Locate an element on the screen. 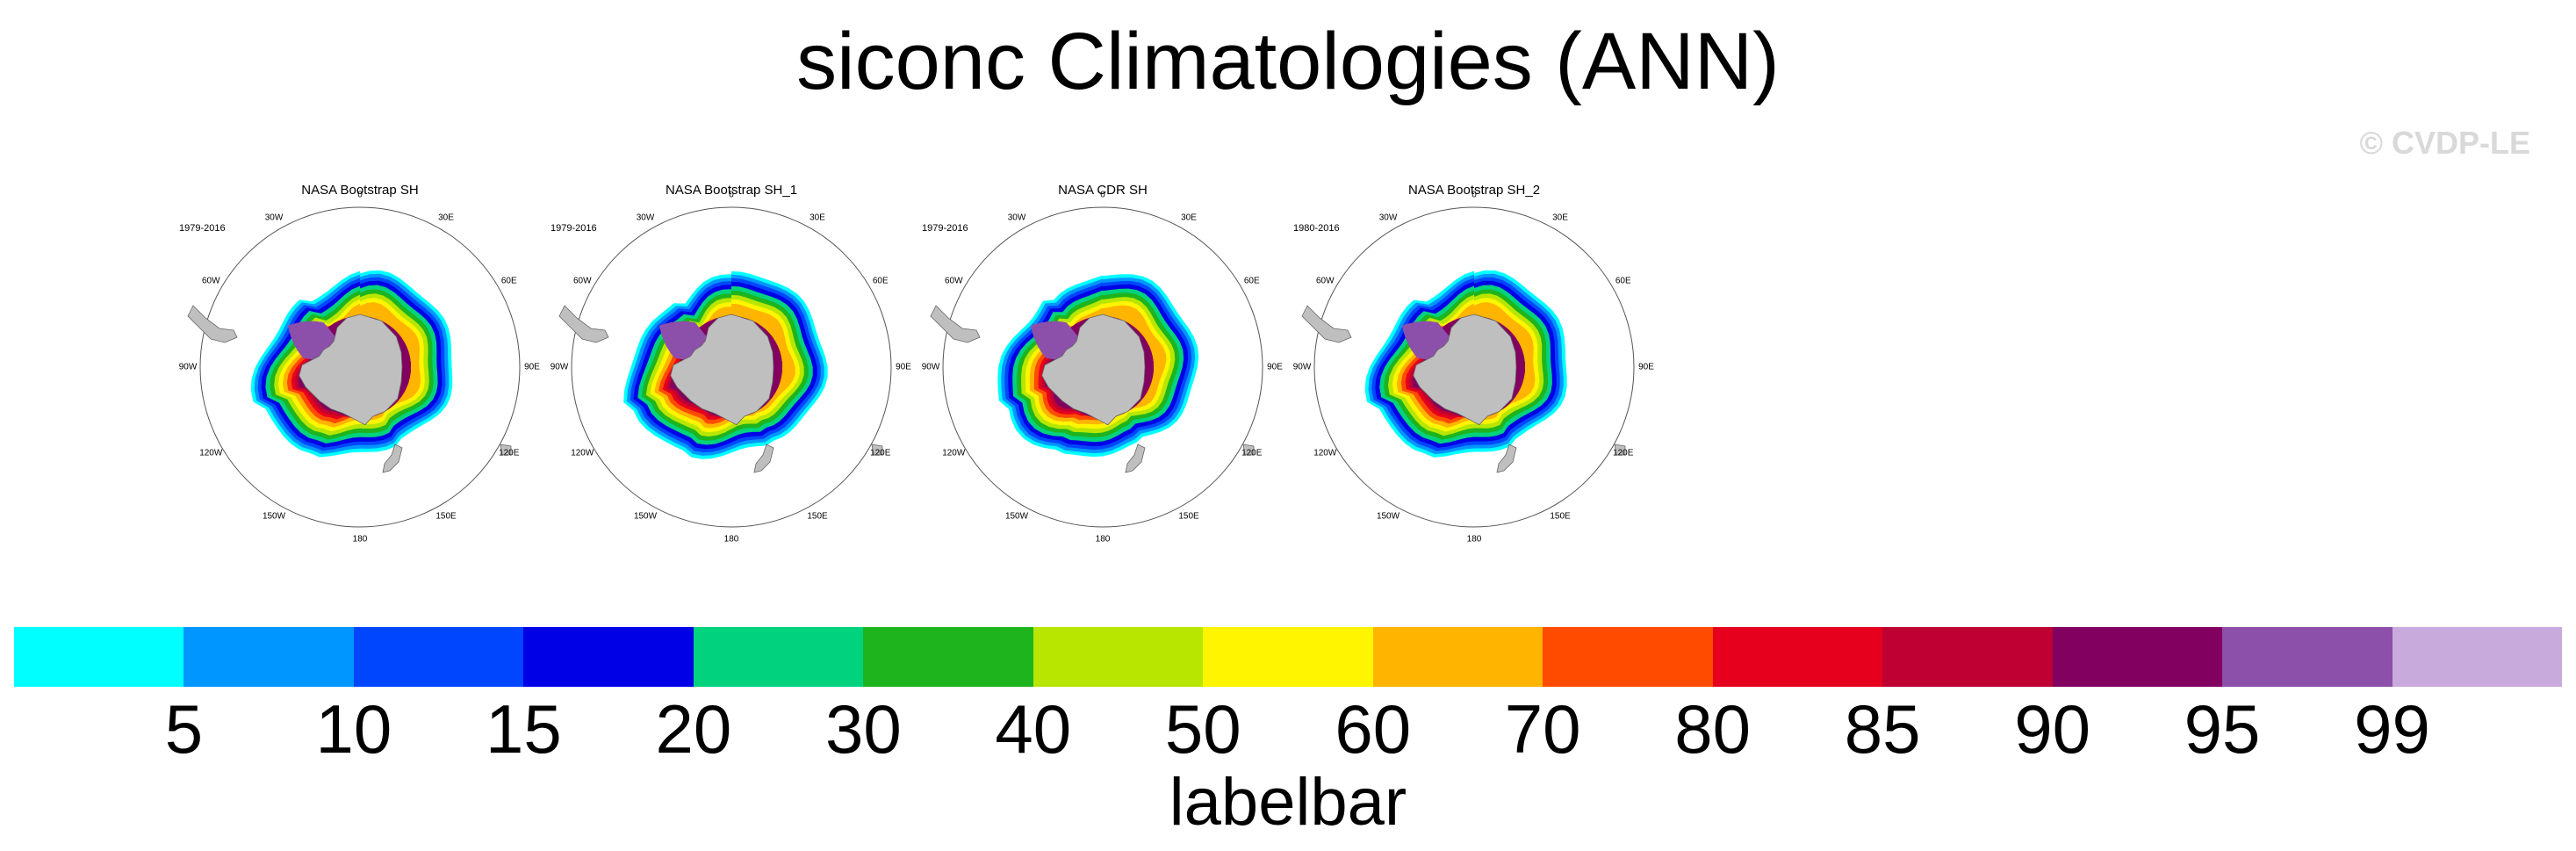  colorbar-tick-label: 85 is located at coordinates (1882, 729).